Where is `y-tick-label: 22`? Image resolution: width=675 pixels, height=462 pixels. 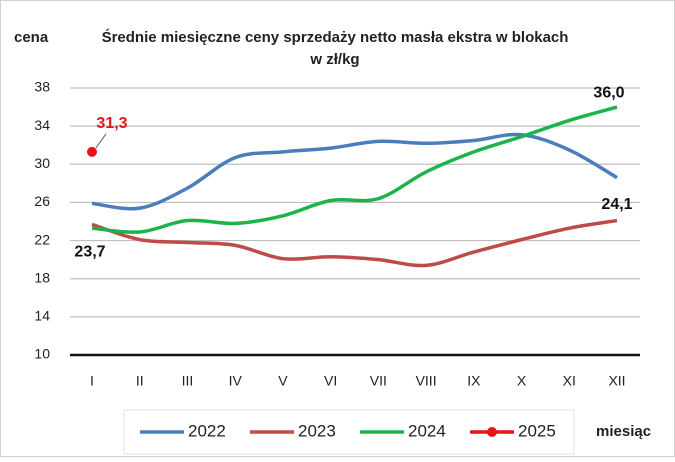 y-tick-label: 22 is located at coordinates (42, 239).